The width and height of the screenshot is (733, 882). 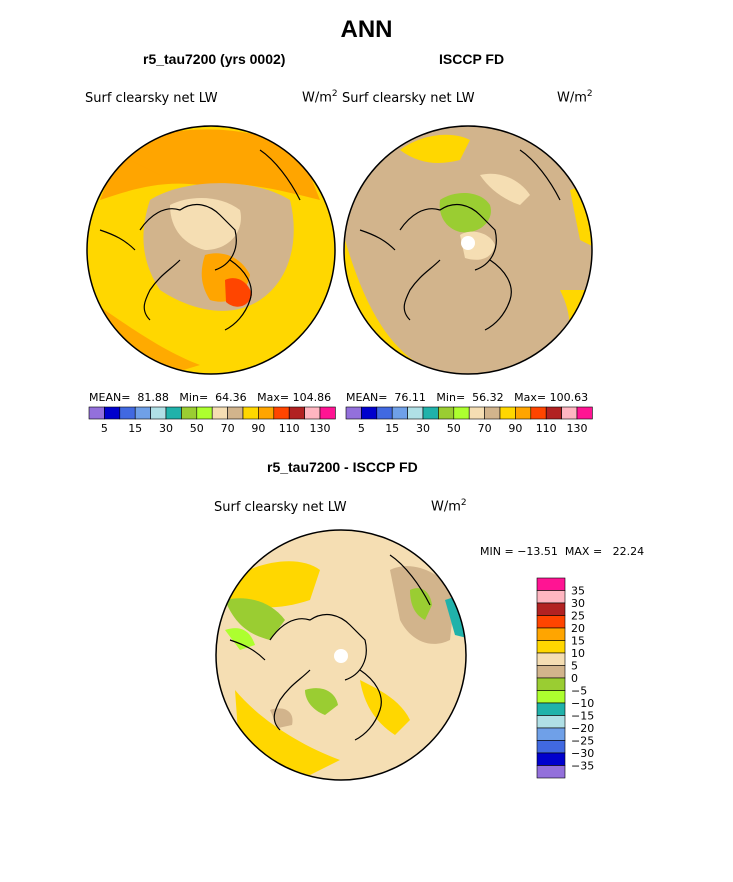 What do you see at coordinates (562, 551) in the screenshot?
I see `minmax-diff: MIN = −13.51 MAX = 22.24` at bounding box center [562, 551].